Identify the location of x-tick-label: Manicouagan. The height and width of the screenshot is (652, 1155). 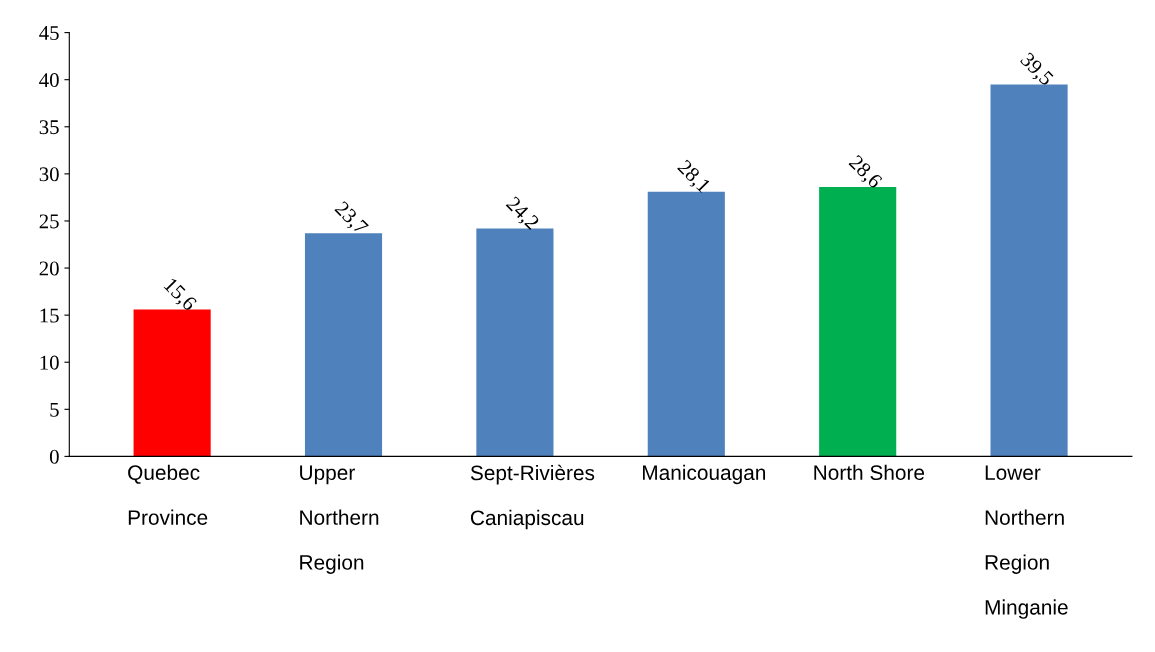
(704, 474).